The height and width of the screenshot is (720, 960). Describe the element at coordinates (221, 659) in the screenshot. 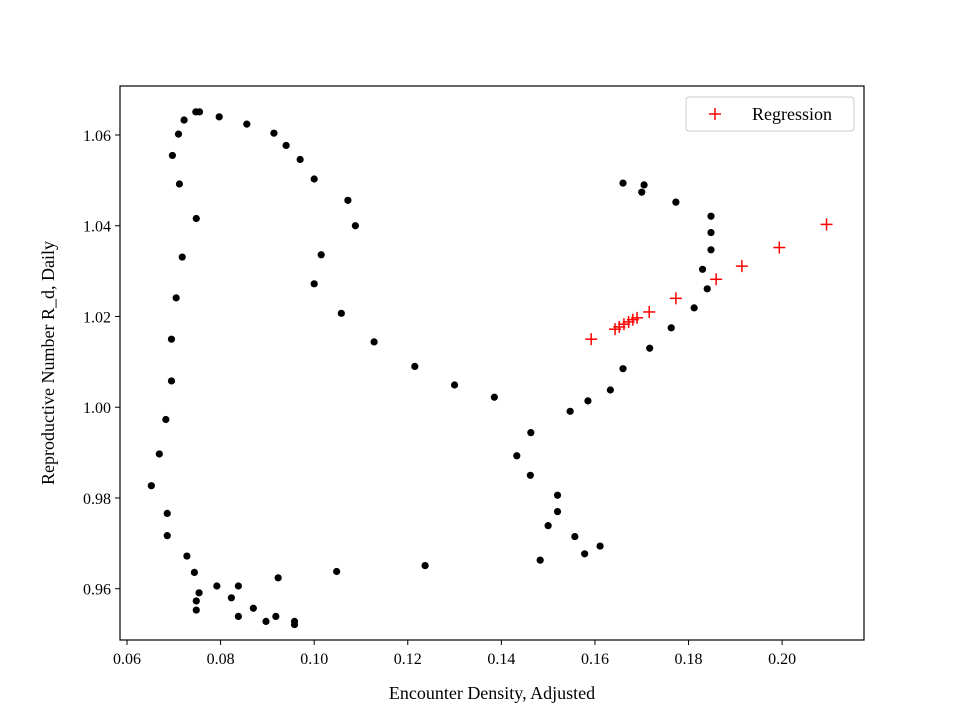

I see `x-tick-label: 0.08` at that location.